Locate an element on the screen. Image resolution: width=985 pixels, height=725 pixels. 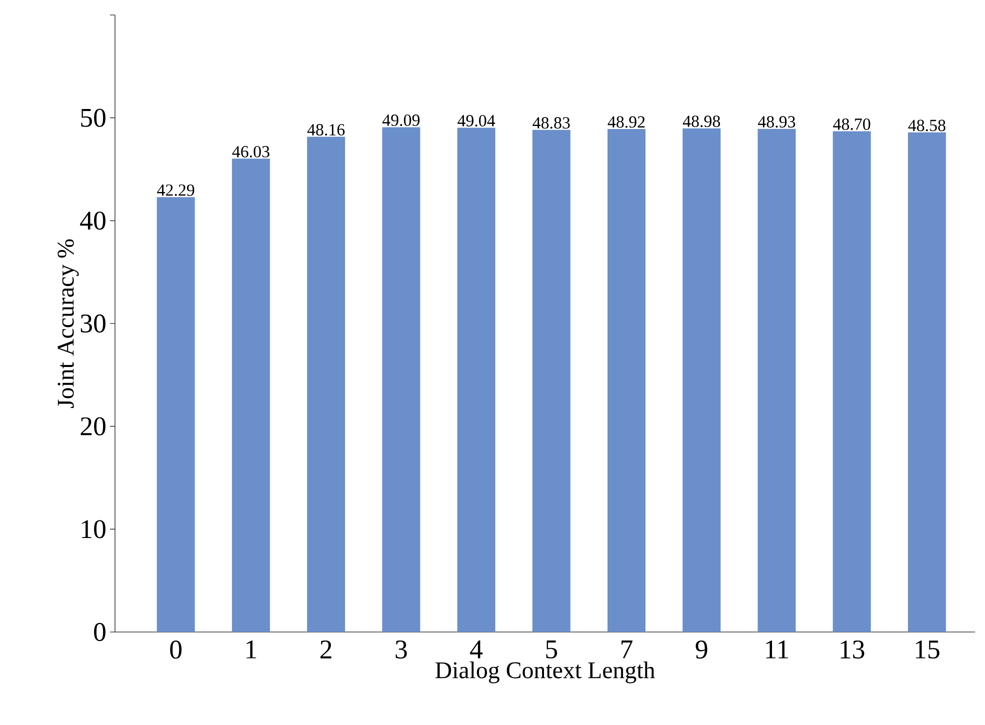
x-axis-title: Dialog Context Length is located at coordinates (545, 673).